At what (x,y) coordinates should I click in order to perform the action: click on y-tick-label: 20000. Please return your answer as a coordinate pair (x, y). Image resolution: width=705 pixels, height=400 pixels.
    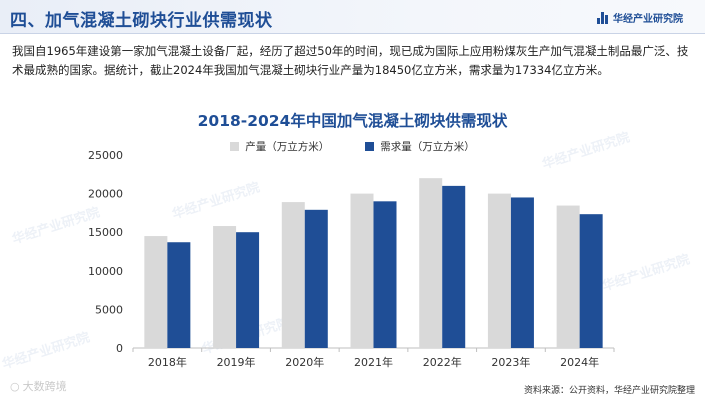
    Looking at the image, I should click on (105, 194).